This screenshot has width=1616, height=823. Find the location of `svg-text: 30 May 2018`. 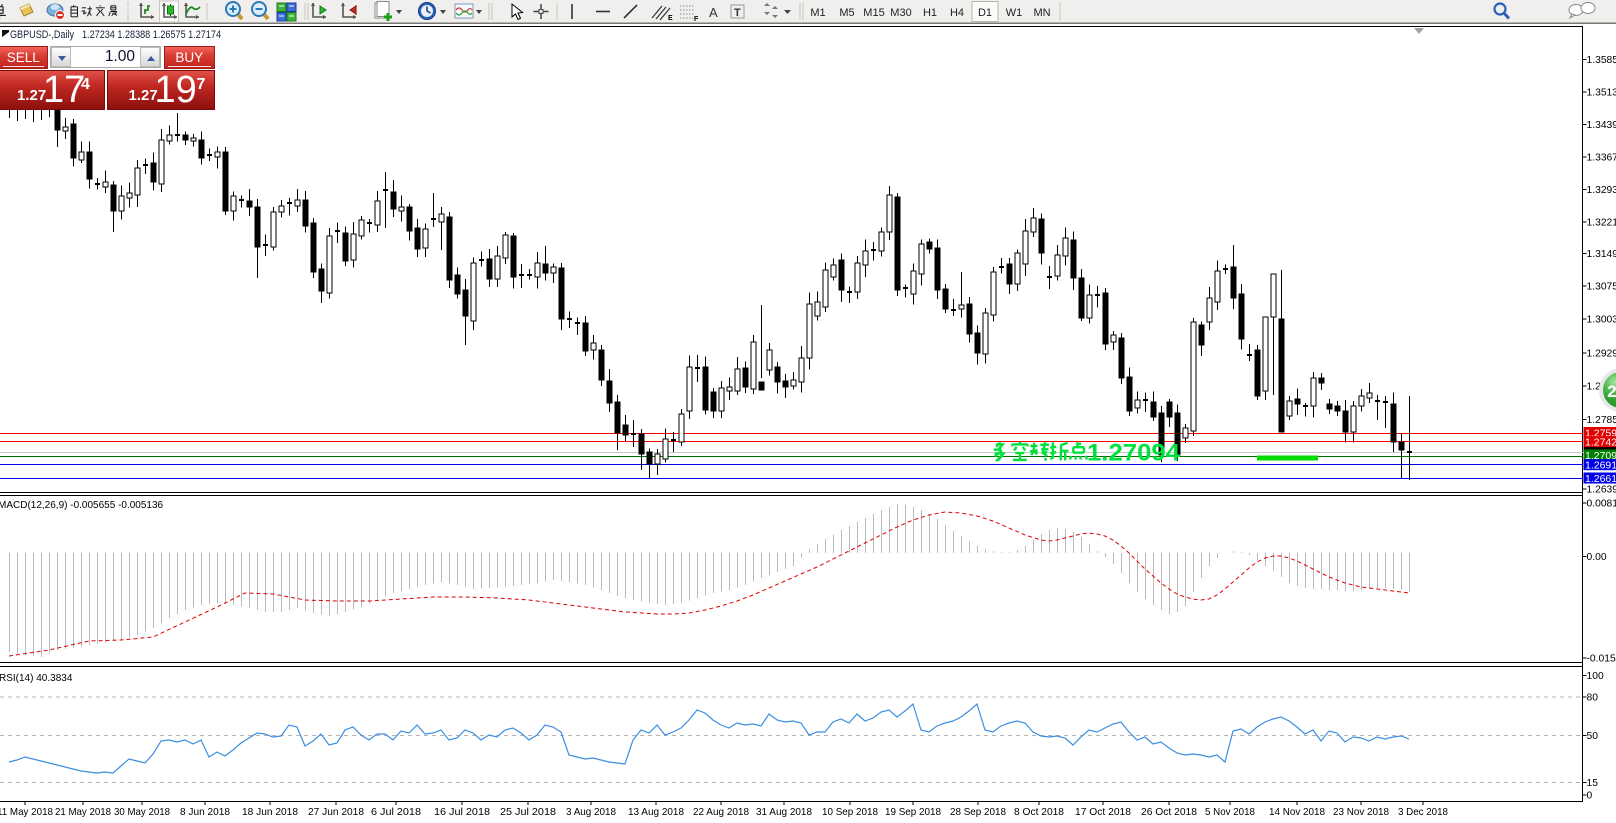

svg-text: 30 May 2018 is located at coordinates (142, 812).